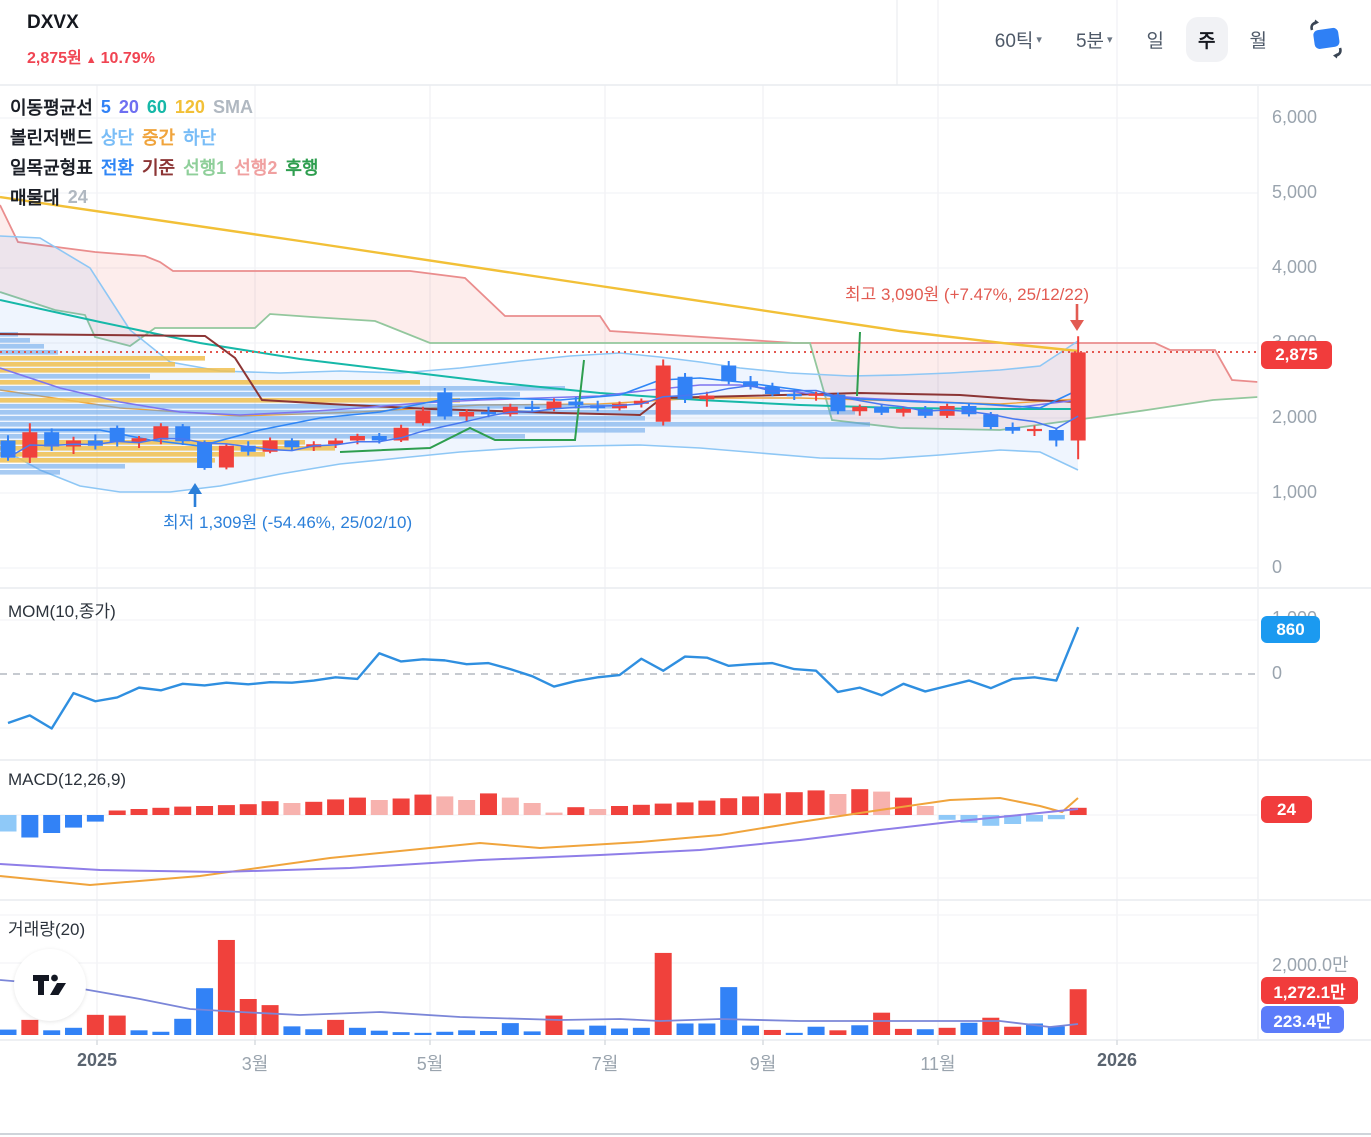 The image size is (1371, 1137). Describe the element at coordinates (128, 106) in the screenshot. I see `legend-term: 20` at that location.